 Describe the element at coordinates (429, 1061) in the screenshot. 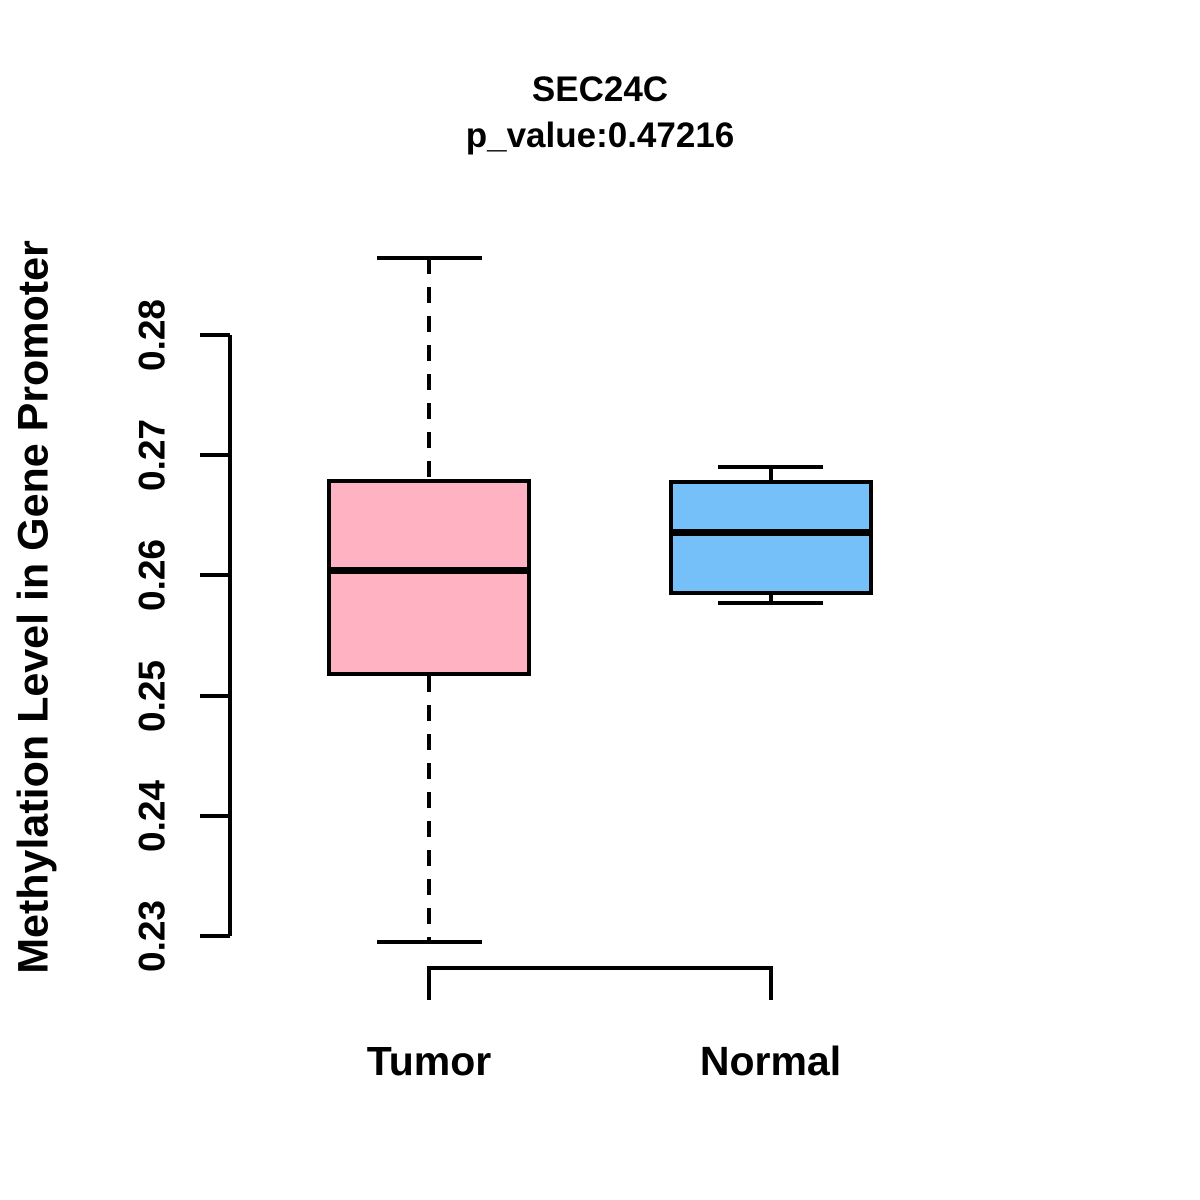

I see `x-category-label-tumor: Tumor` at that location.